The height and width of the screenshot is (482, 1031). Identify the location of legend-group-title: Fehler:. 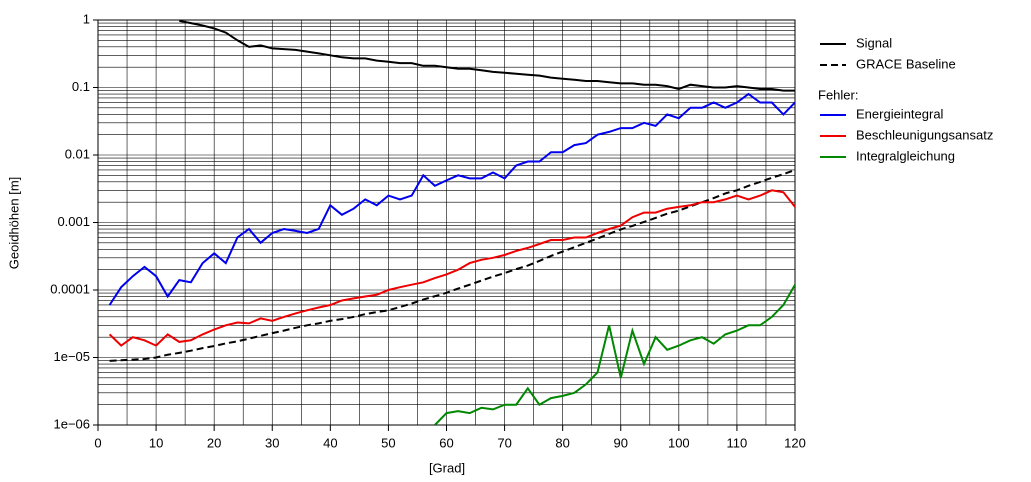
(838, 94).